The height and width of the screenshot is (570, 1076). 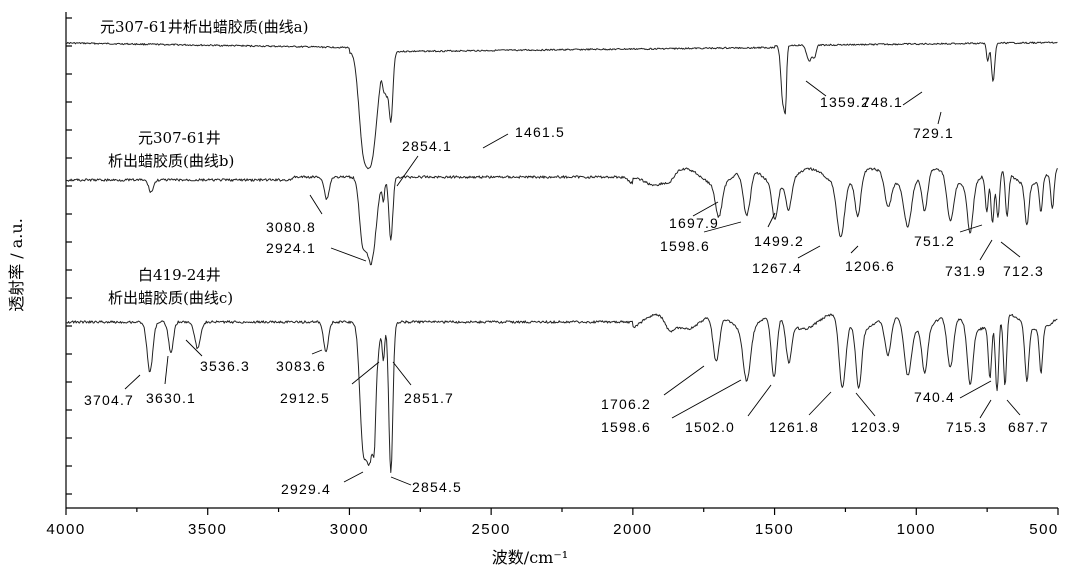 I want to click on curve-a-label: 元307-61井析出蜡胶质(曲线a), so click(x=204, y=27).